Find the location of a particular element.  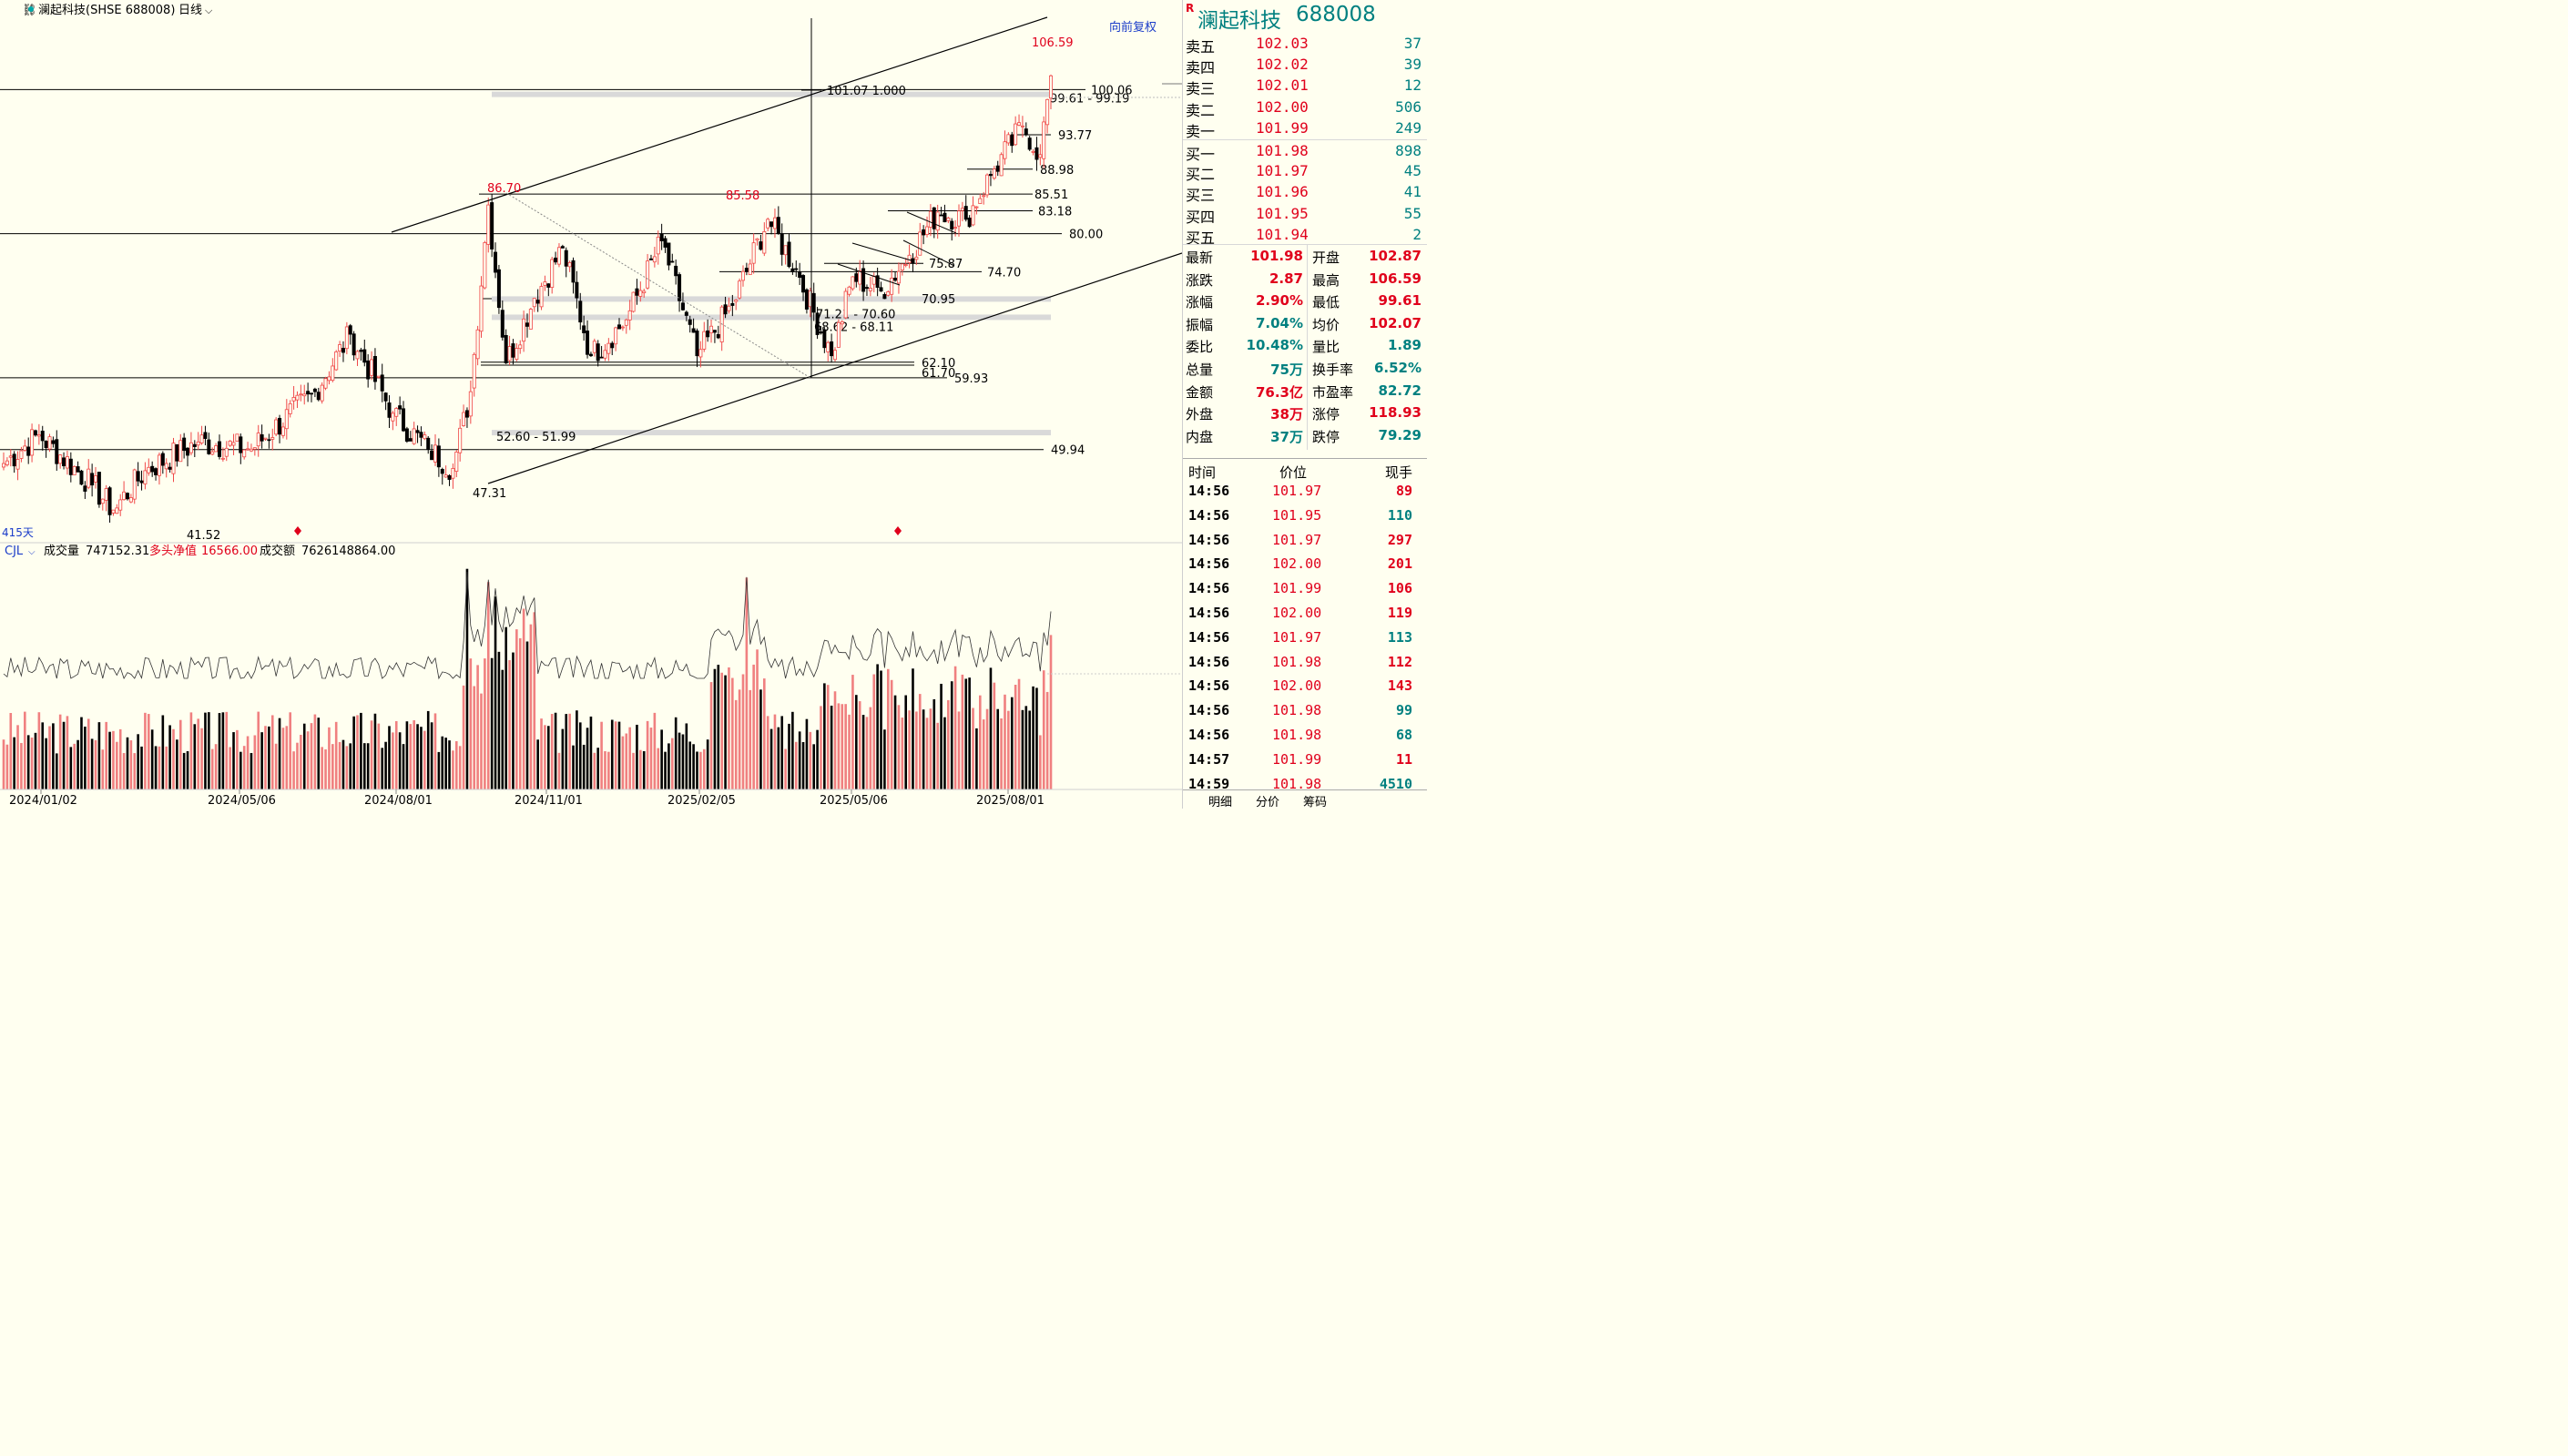

bid-price: 101.98 is located at coordinates (1282, 151).